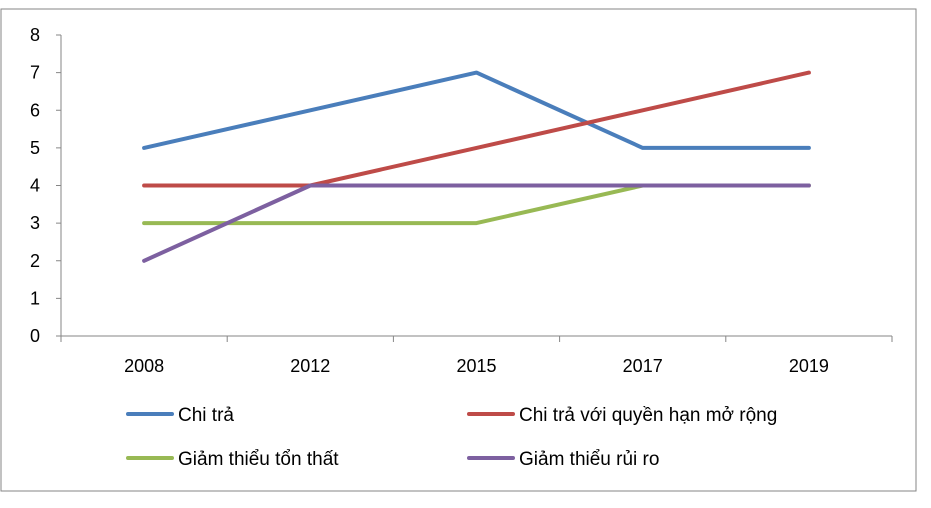 This screenshot has height=508, width=931. Describe the element at coordinates (643, 366) in the screenshot. I see `x-tick-label: 2017` at that location.